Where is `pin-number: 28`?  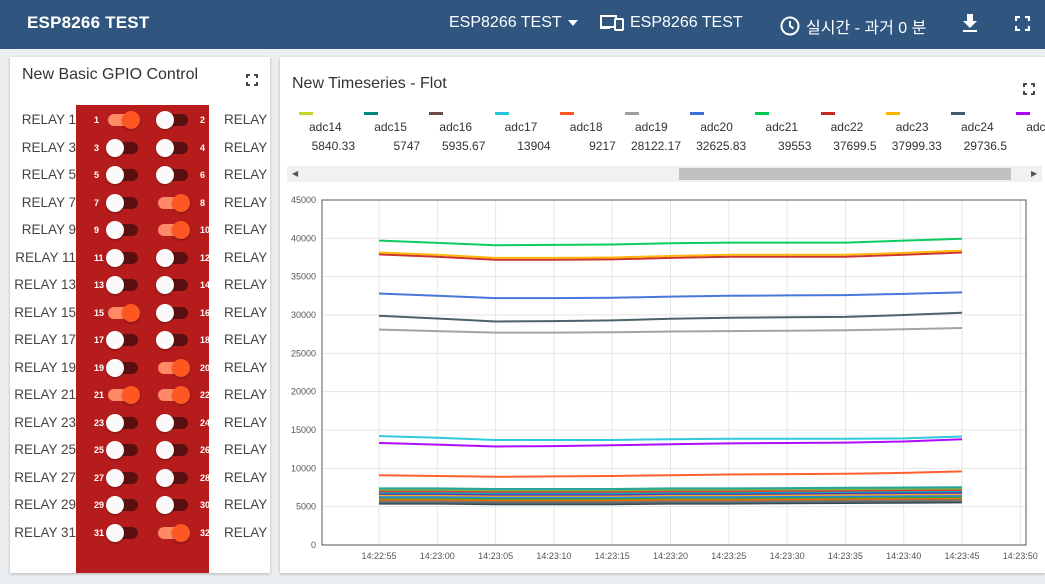 pin-number: 28 is located at coordinates (205, 477).